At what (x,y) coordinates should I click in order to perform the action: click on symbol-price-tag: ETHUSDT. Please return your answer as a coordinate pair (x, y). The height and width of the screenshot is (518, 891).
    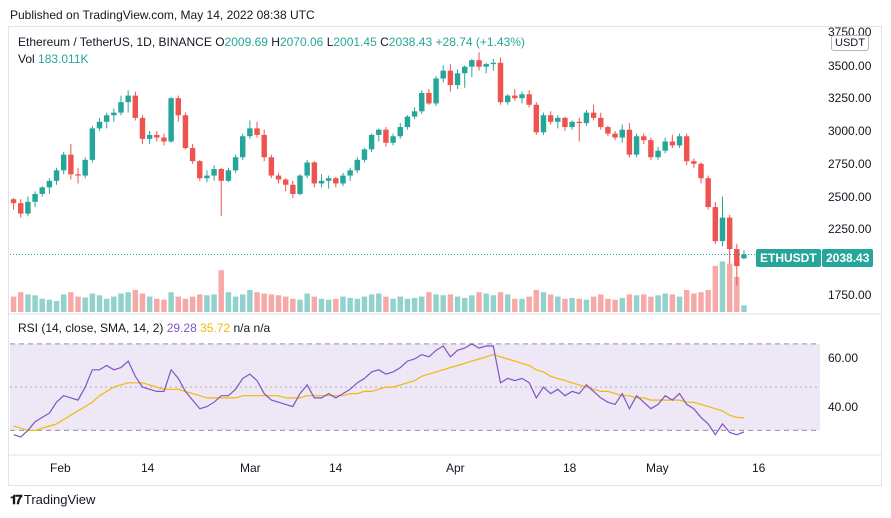
    Looking at the image, I should click on (788, 258).